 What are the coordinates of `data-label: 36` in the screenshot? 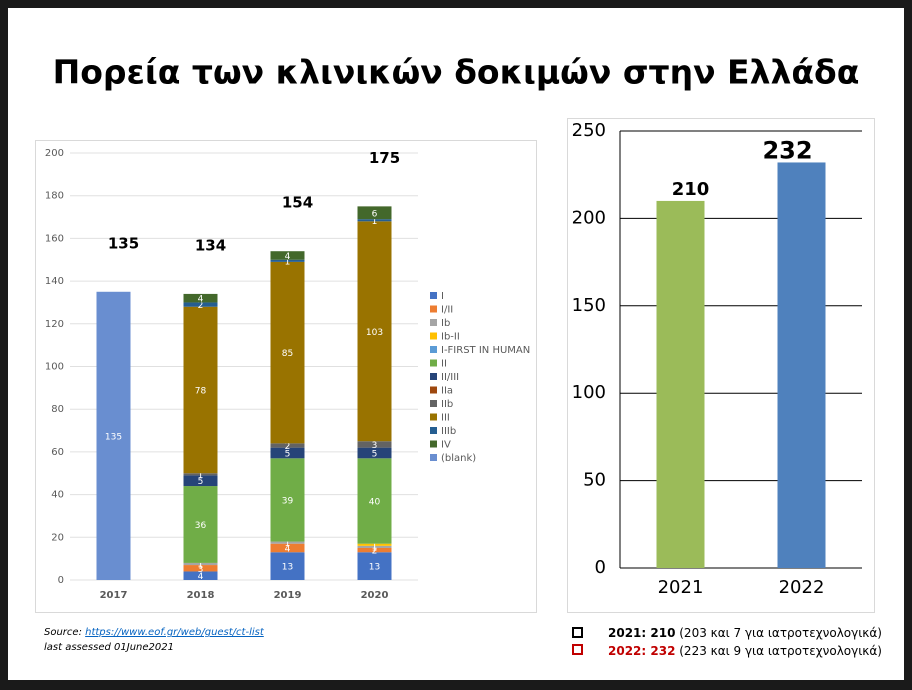 It's located at (201, 526).